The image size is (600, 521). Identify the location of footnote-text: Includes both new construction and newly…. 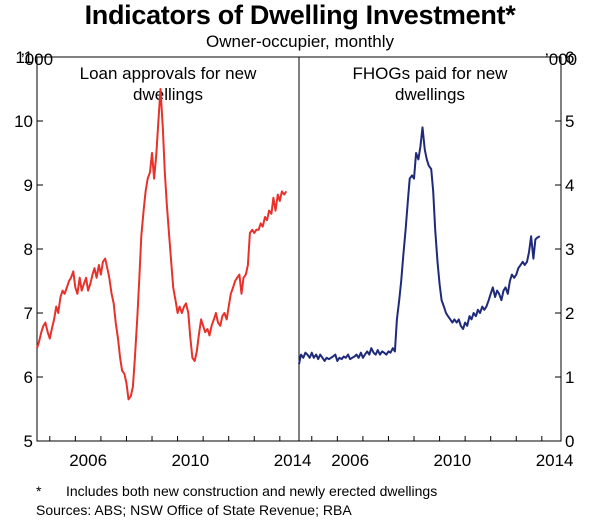
(252, 491).